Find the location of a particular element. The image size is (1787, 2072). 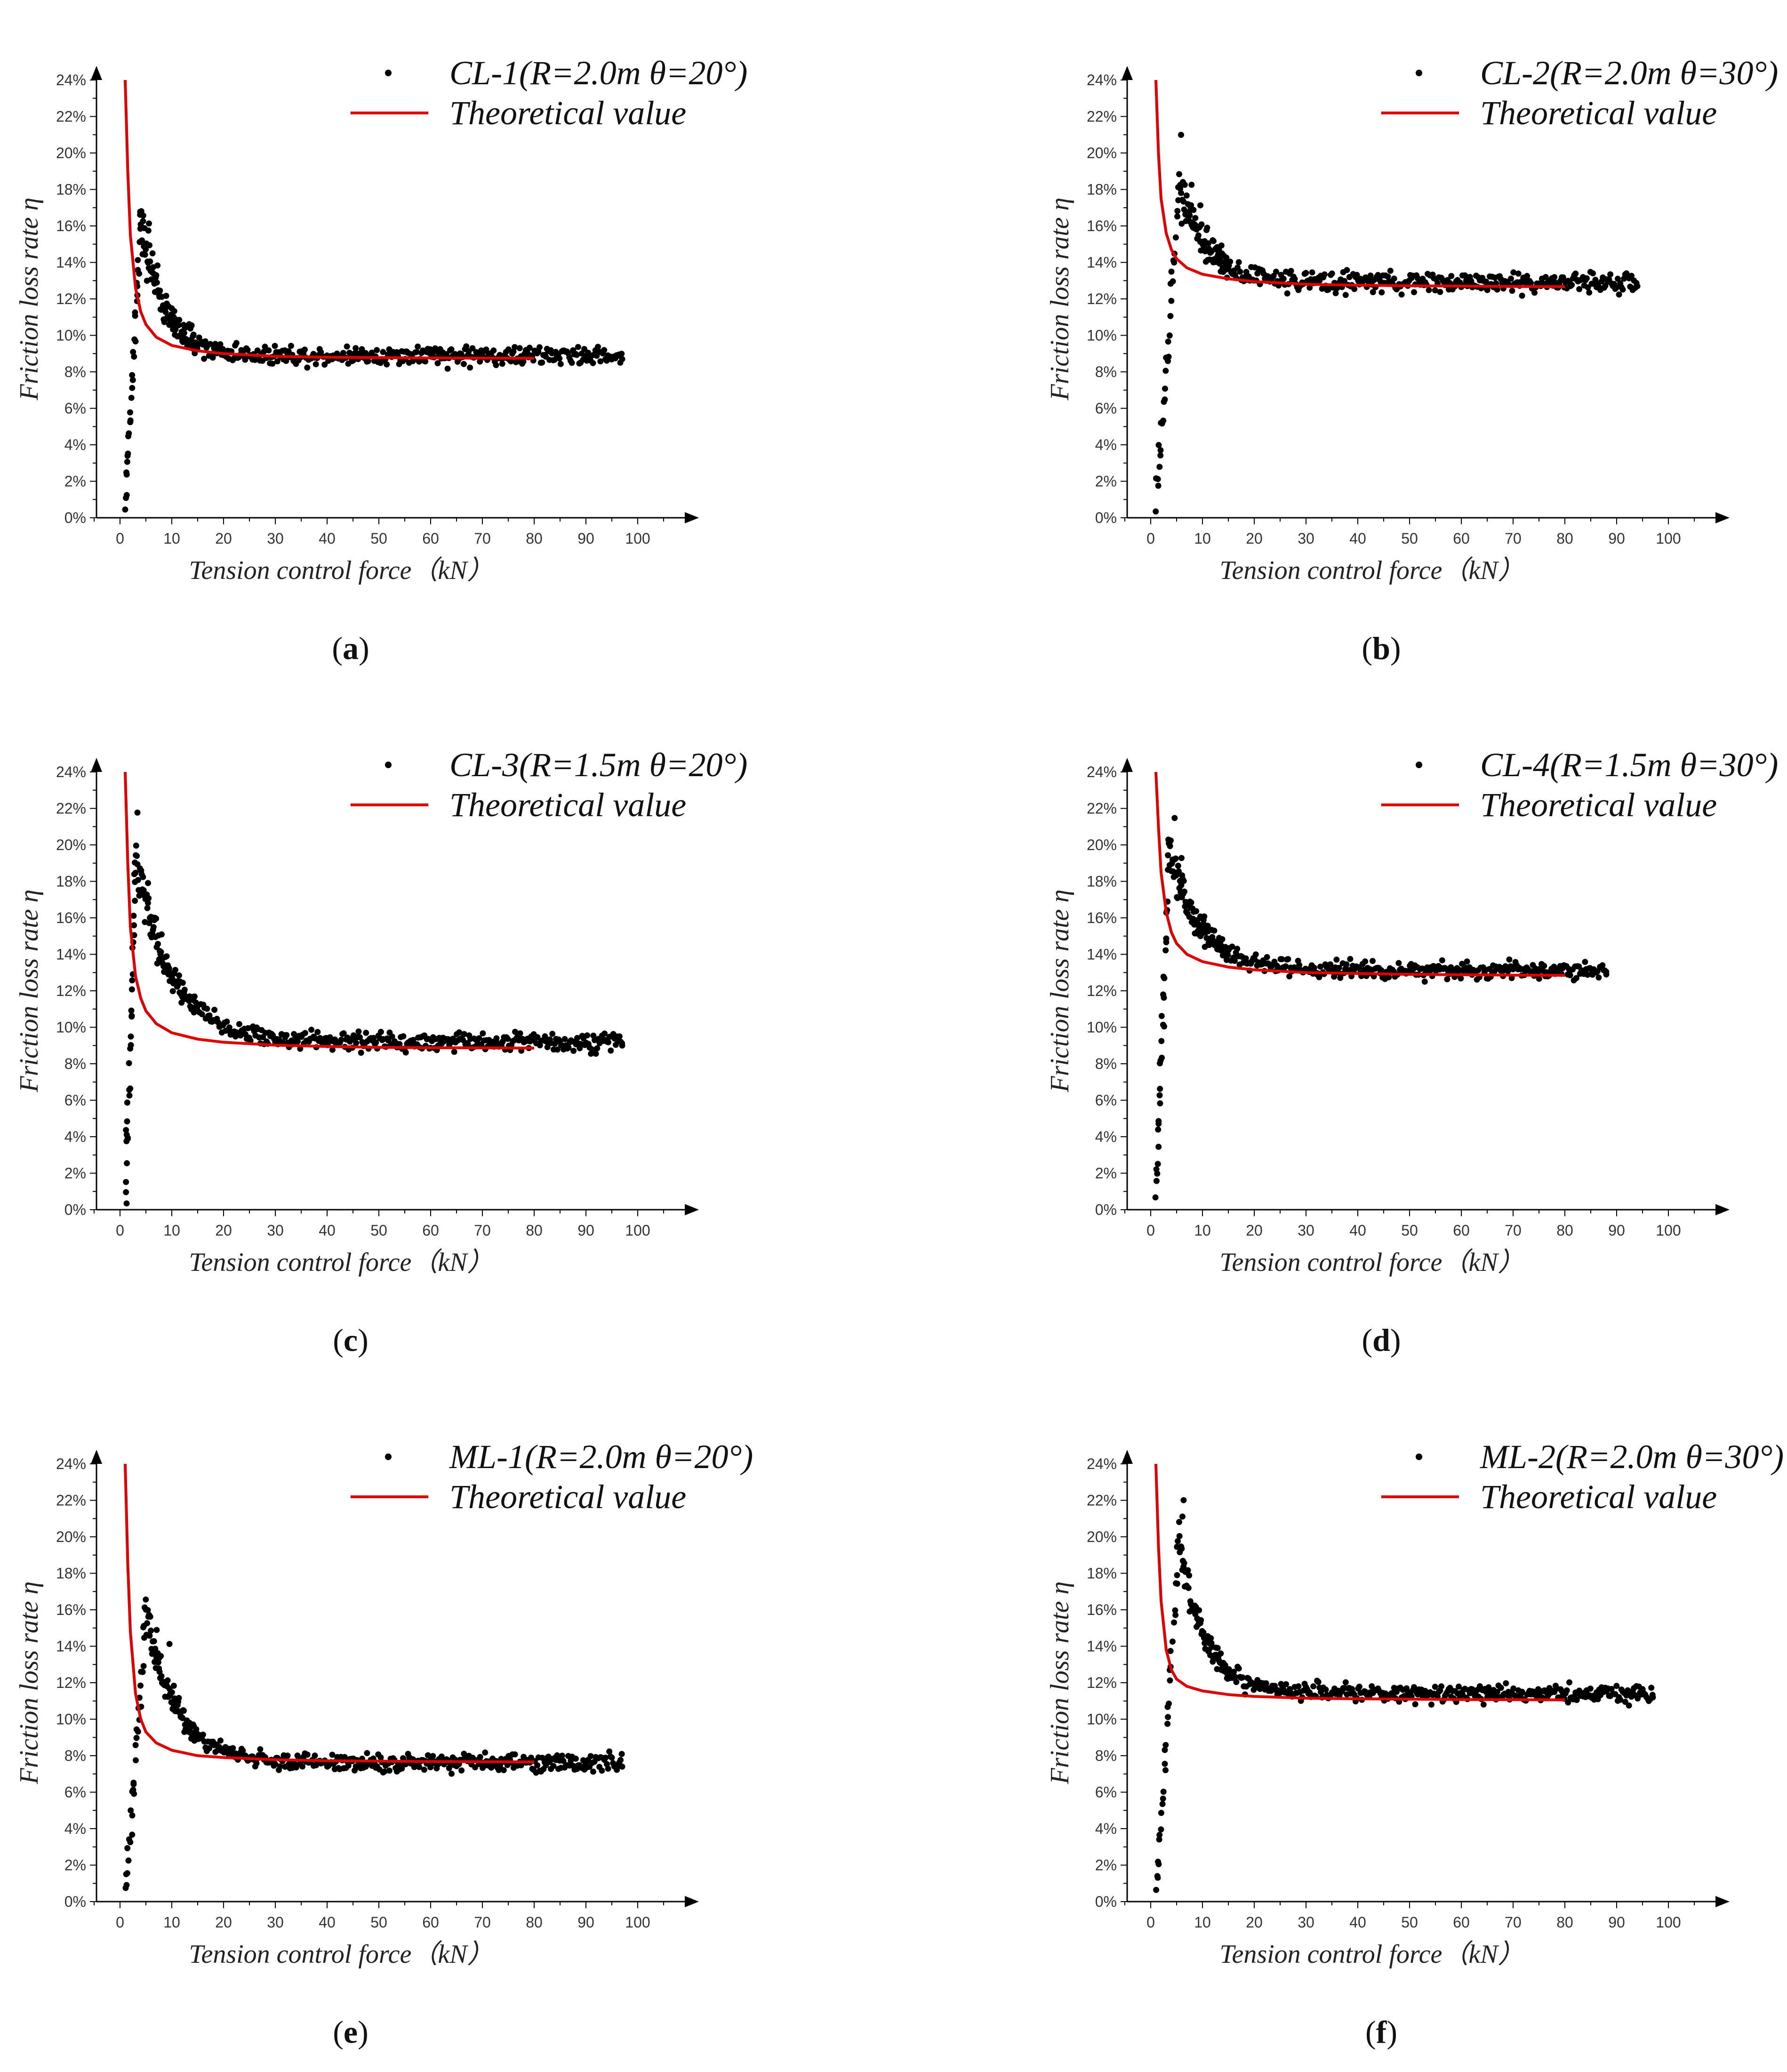

y-tick-label: 16% is located at coordinates (1102, 917).